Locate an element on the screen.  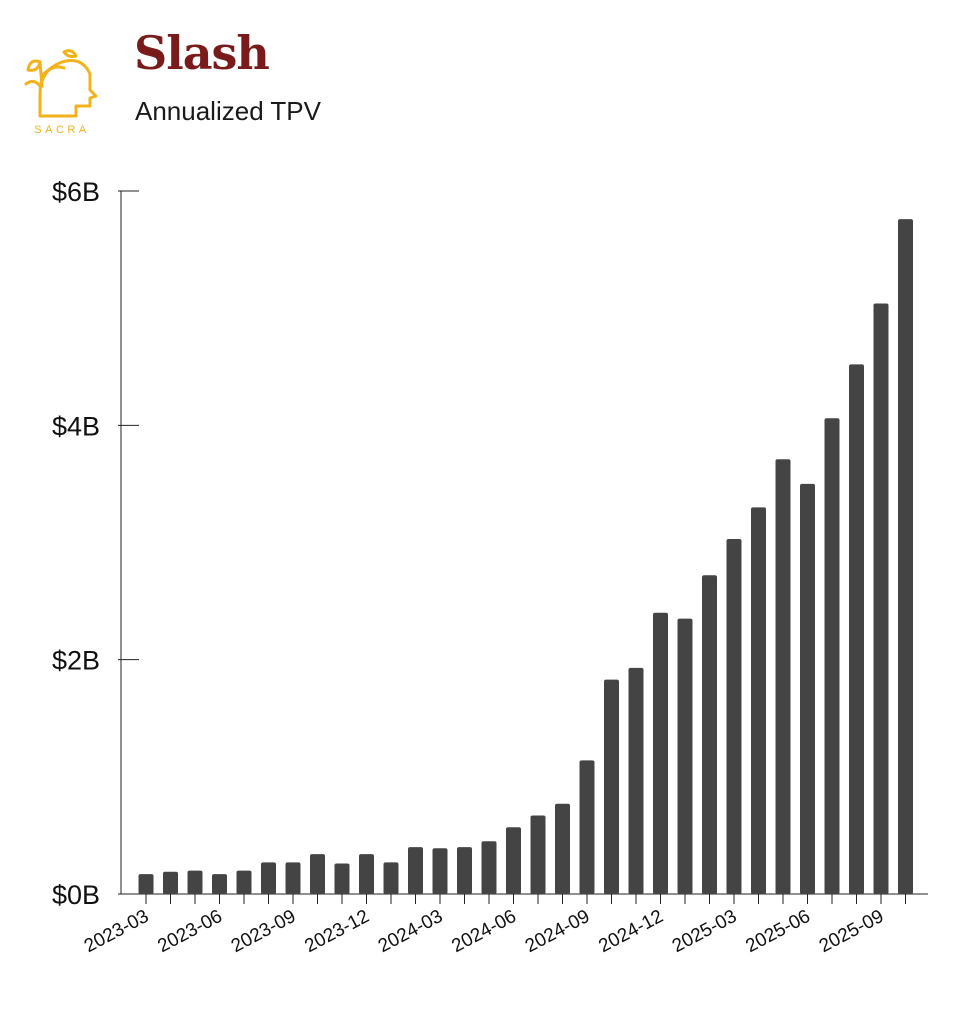
y-axis-ticks: $0B $2B $4B $6B is located at coordinates (95, 543).